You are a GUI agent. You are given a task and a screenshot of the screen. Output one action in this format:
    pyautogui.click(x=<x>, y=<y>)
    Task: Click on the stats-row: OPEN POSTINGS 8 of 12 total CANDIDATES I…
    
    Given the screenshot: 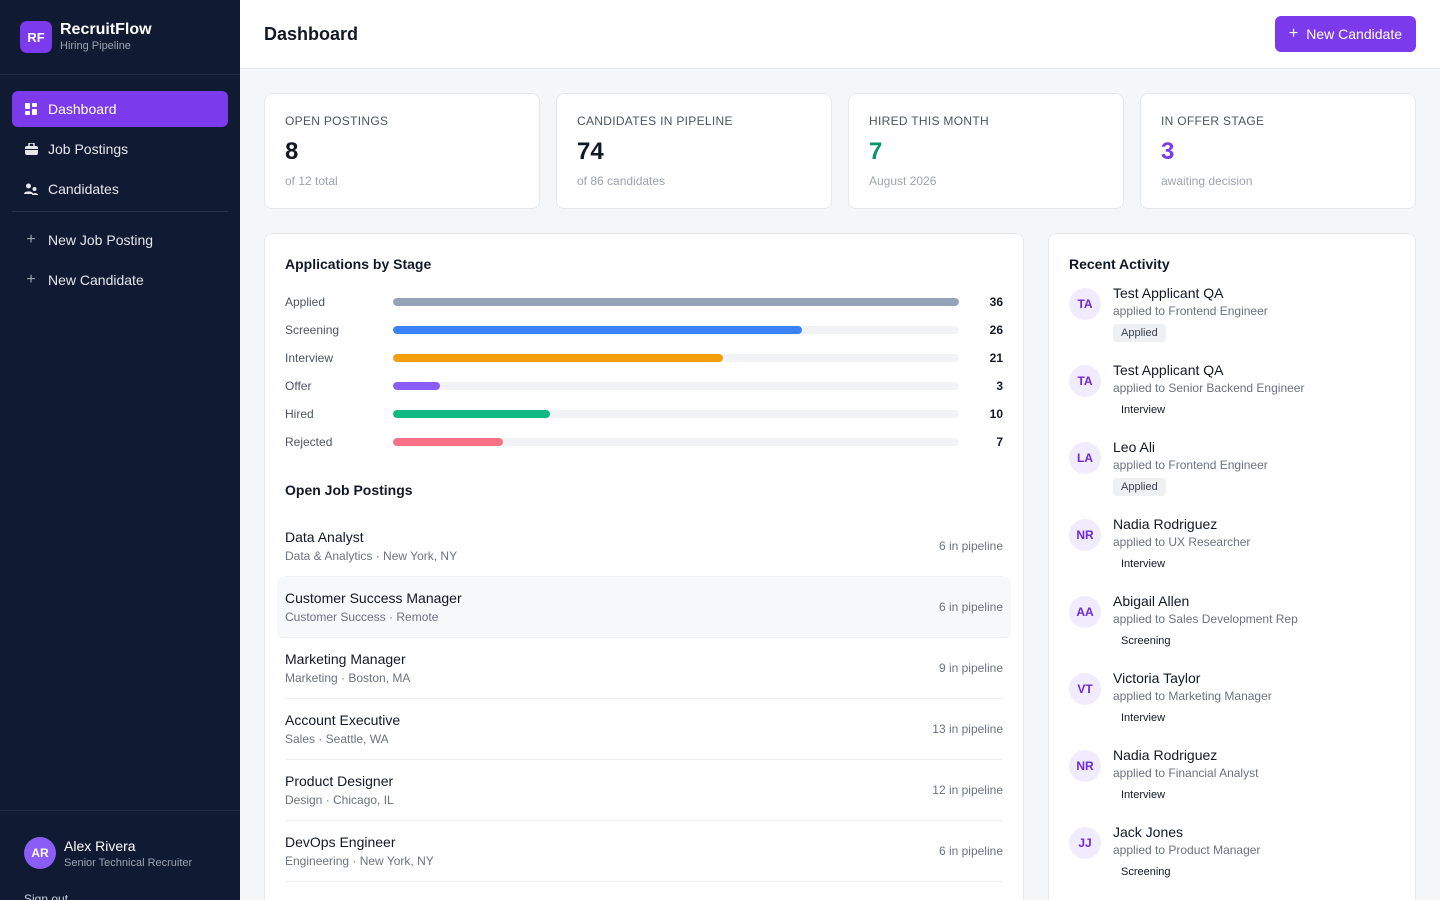 What is the action you would take?
    pyautogui.click(x=840, y=151)
    